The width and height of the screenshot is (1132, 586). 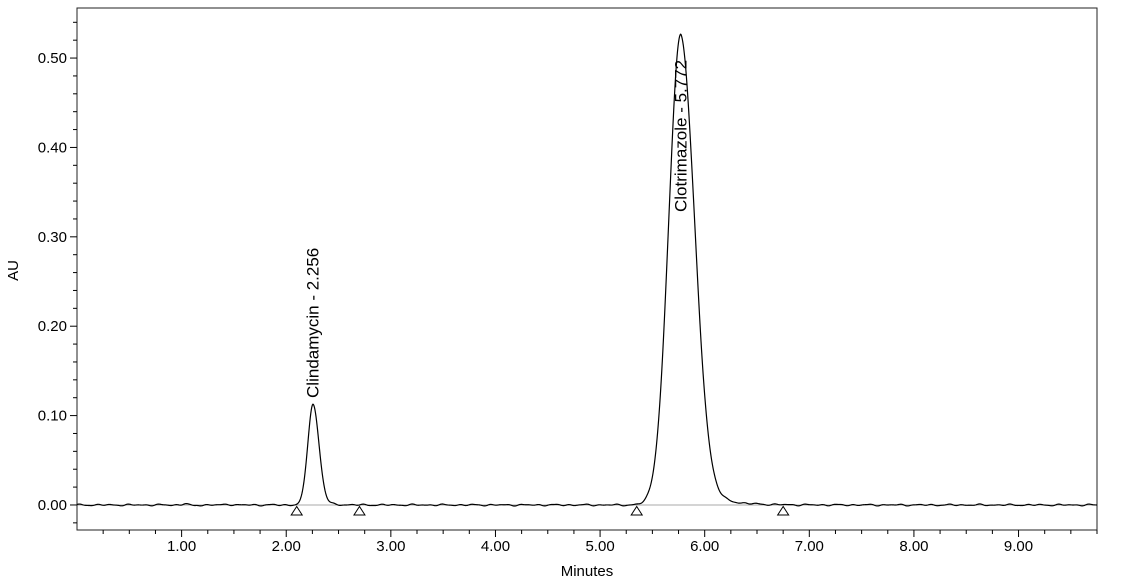 I want to click on y-tick-label: 0.30, so click(x=52, y=237).